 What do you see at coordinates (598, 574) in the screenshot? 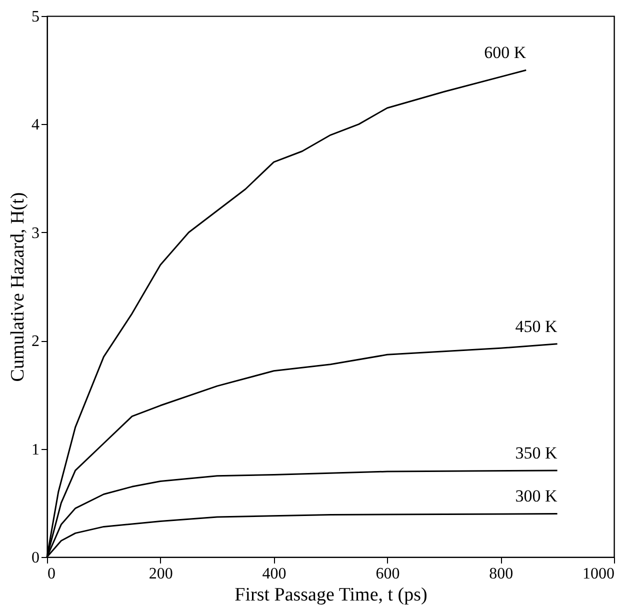
I see `x-tick-label: 1000` at bounding box center [598, 574].